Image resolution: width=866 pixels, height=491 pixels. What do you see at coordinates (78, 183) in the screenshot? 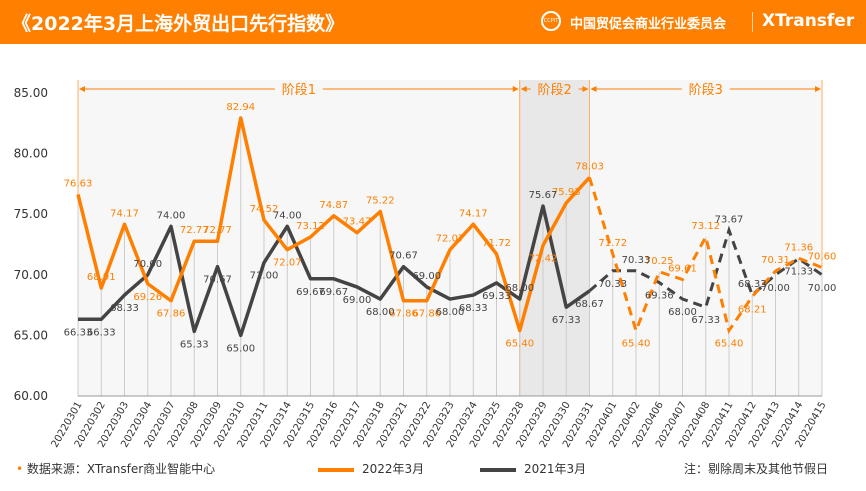
I see `data-label: 76.63` at bounding box center [78, 183].